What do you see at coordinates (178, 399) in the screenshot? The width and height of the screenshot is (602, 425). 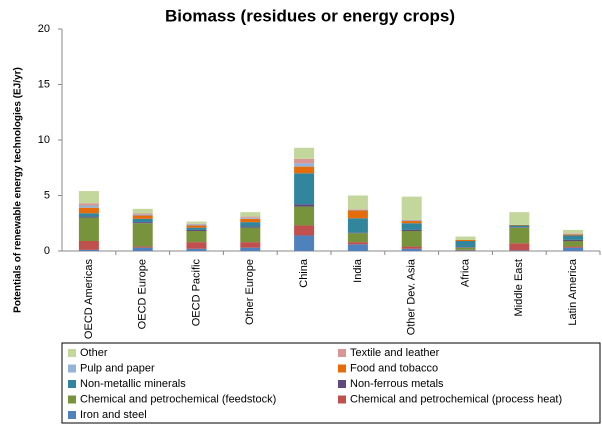 I see `legend-label: Chemical and petrochemical (feedstock)` at bounding box center [178, 399].